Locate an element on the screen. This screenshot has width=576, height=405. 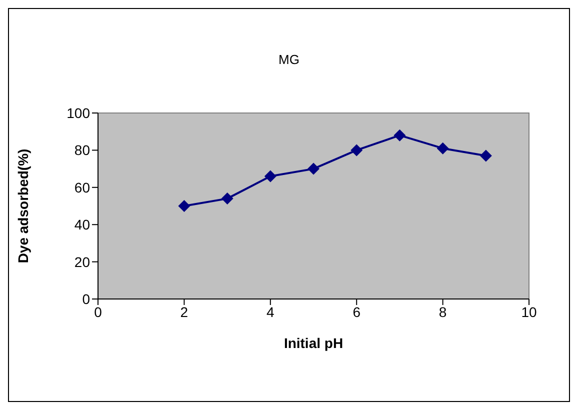
y-tick-label: 80 is located at coordinates (82, 150).